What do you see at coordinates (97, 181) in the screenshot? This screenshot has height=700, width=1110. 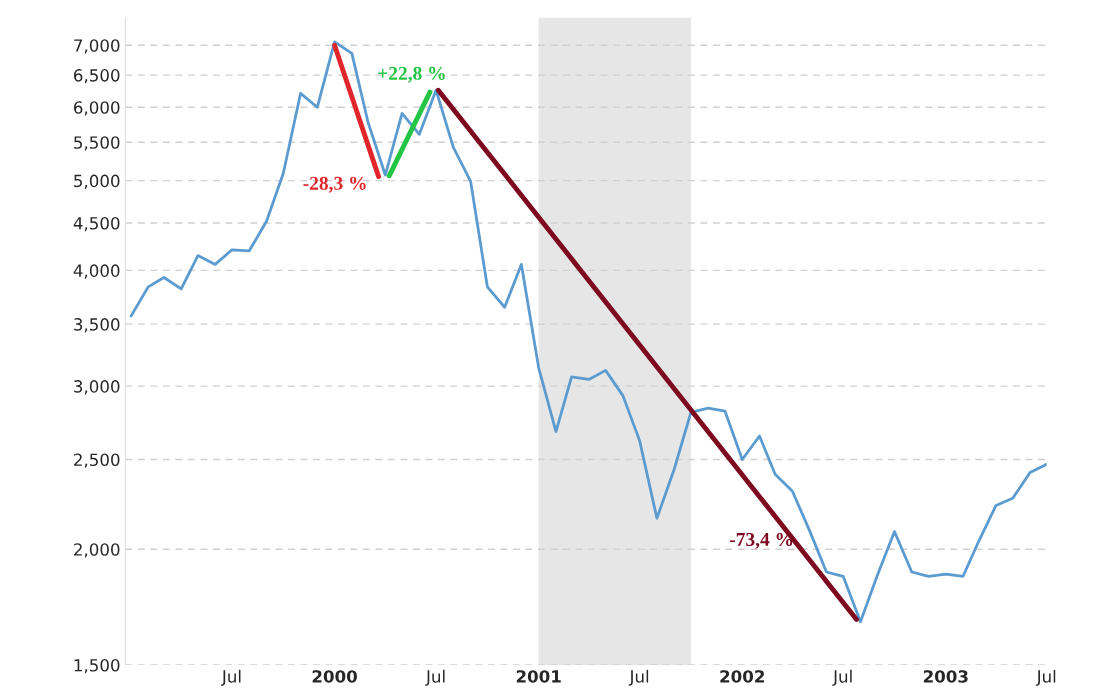 I see `y-tick-label: 5,000` at bounding box center [97, 181].